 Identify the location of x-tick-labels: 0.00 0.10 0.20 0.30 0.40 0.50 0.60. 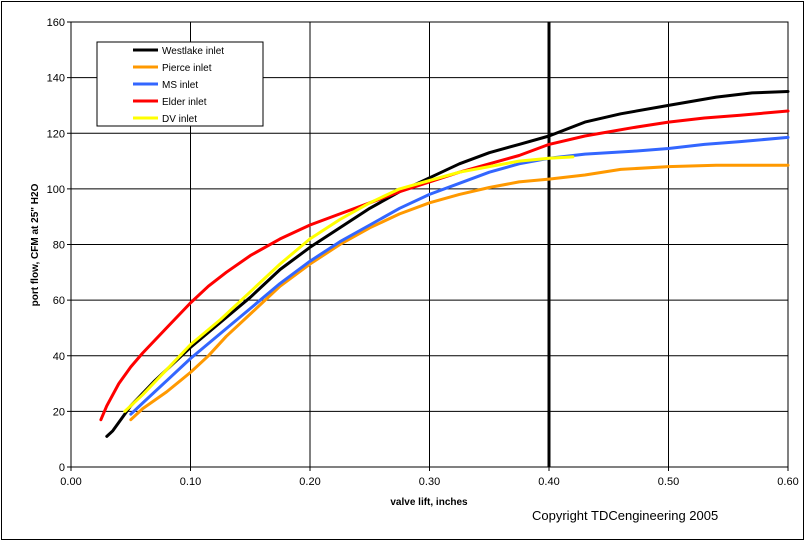
(429, 477).